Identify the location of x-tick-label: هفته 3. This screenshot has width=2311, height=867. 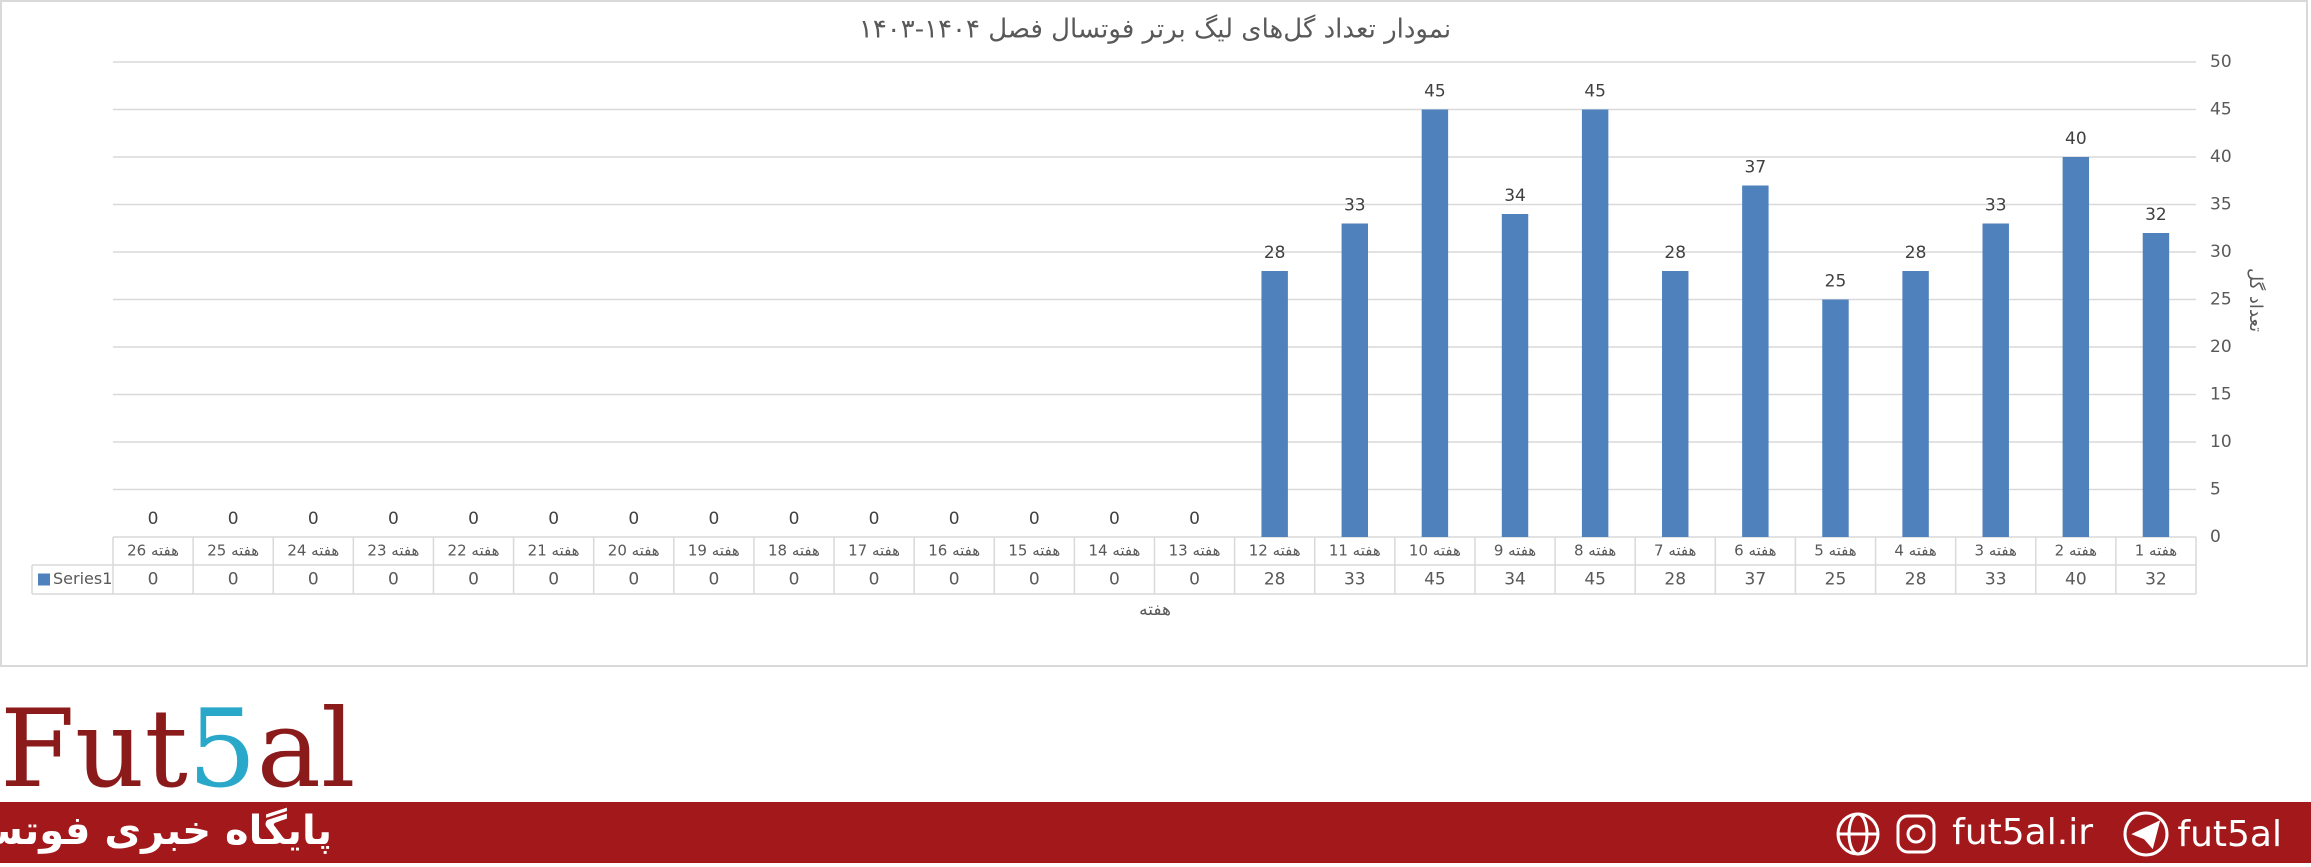
(1996, 551).